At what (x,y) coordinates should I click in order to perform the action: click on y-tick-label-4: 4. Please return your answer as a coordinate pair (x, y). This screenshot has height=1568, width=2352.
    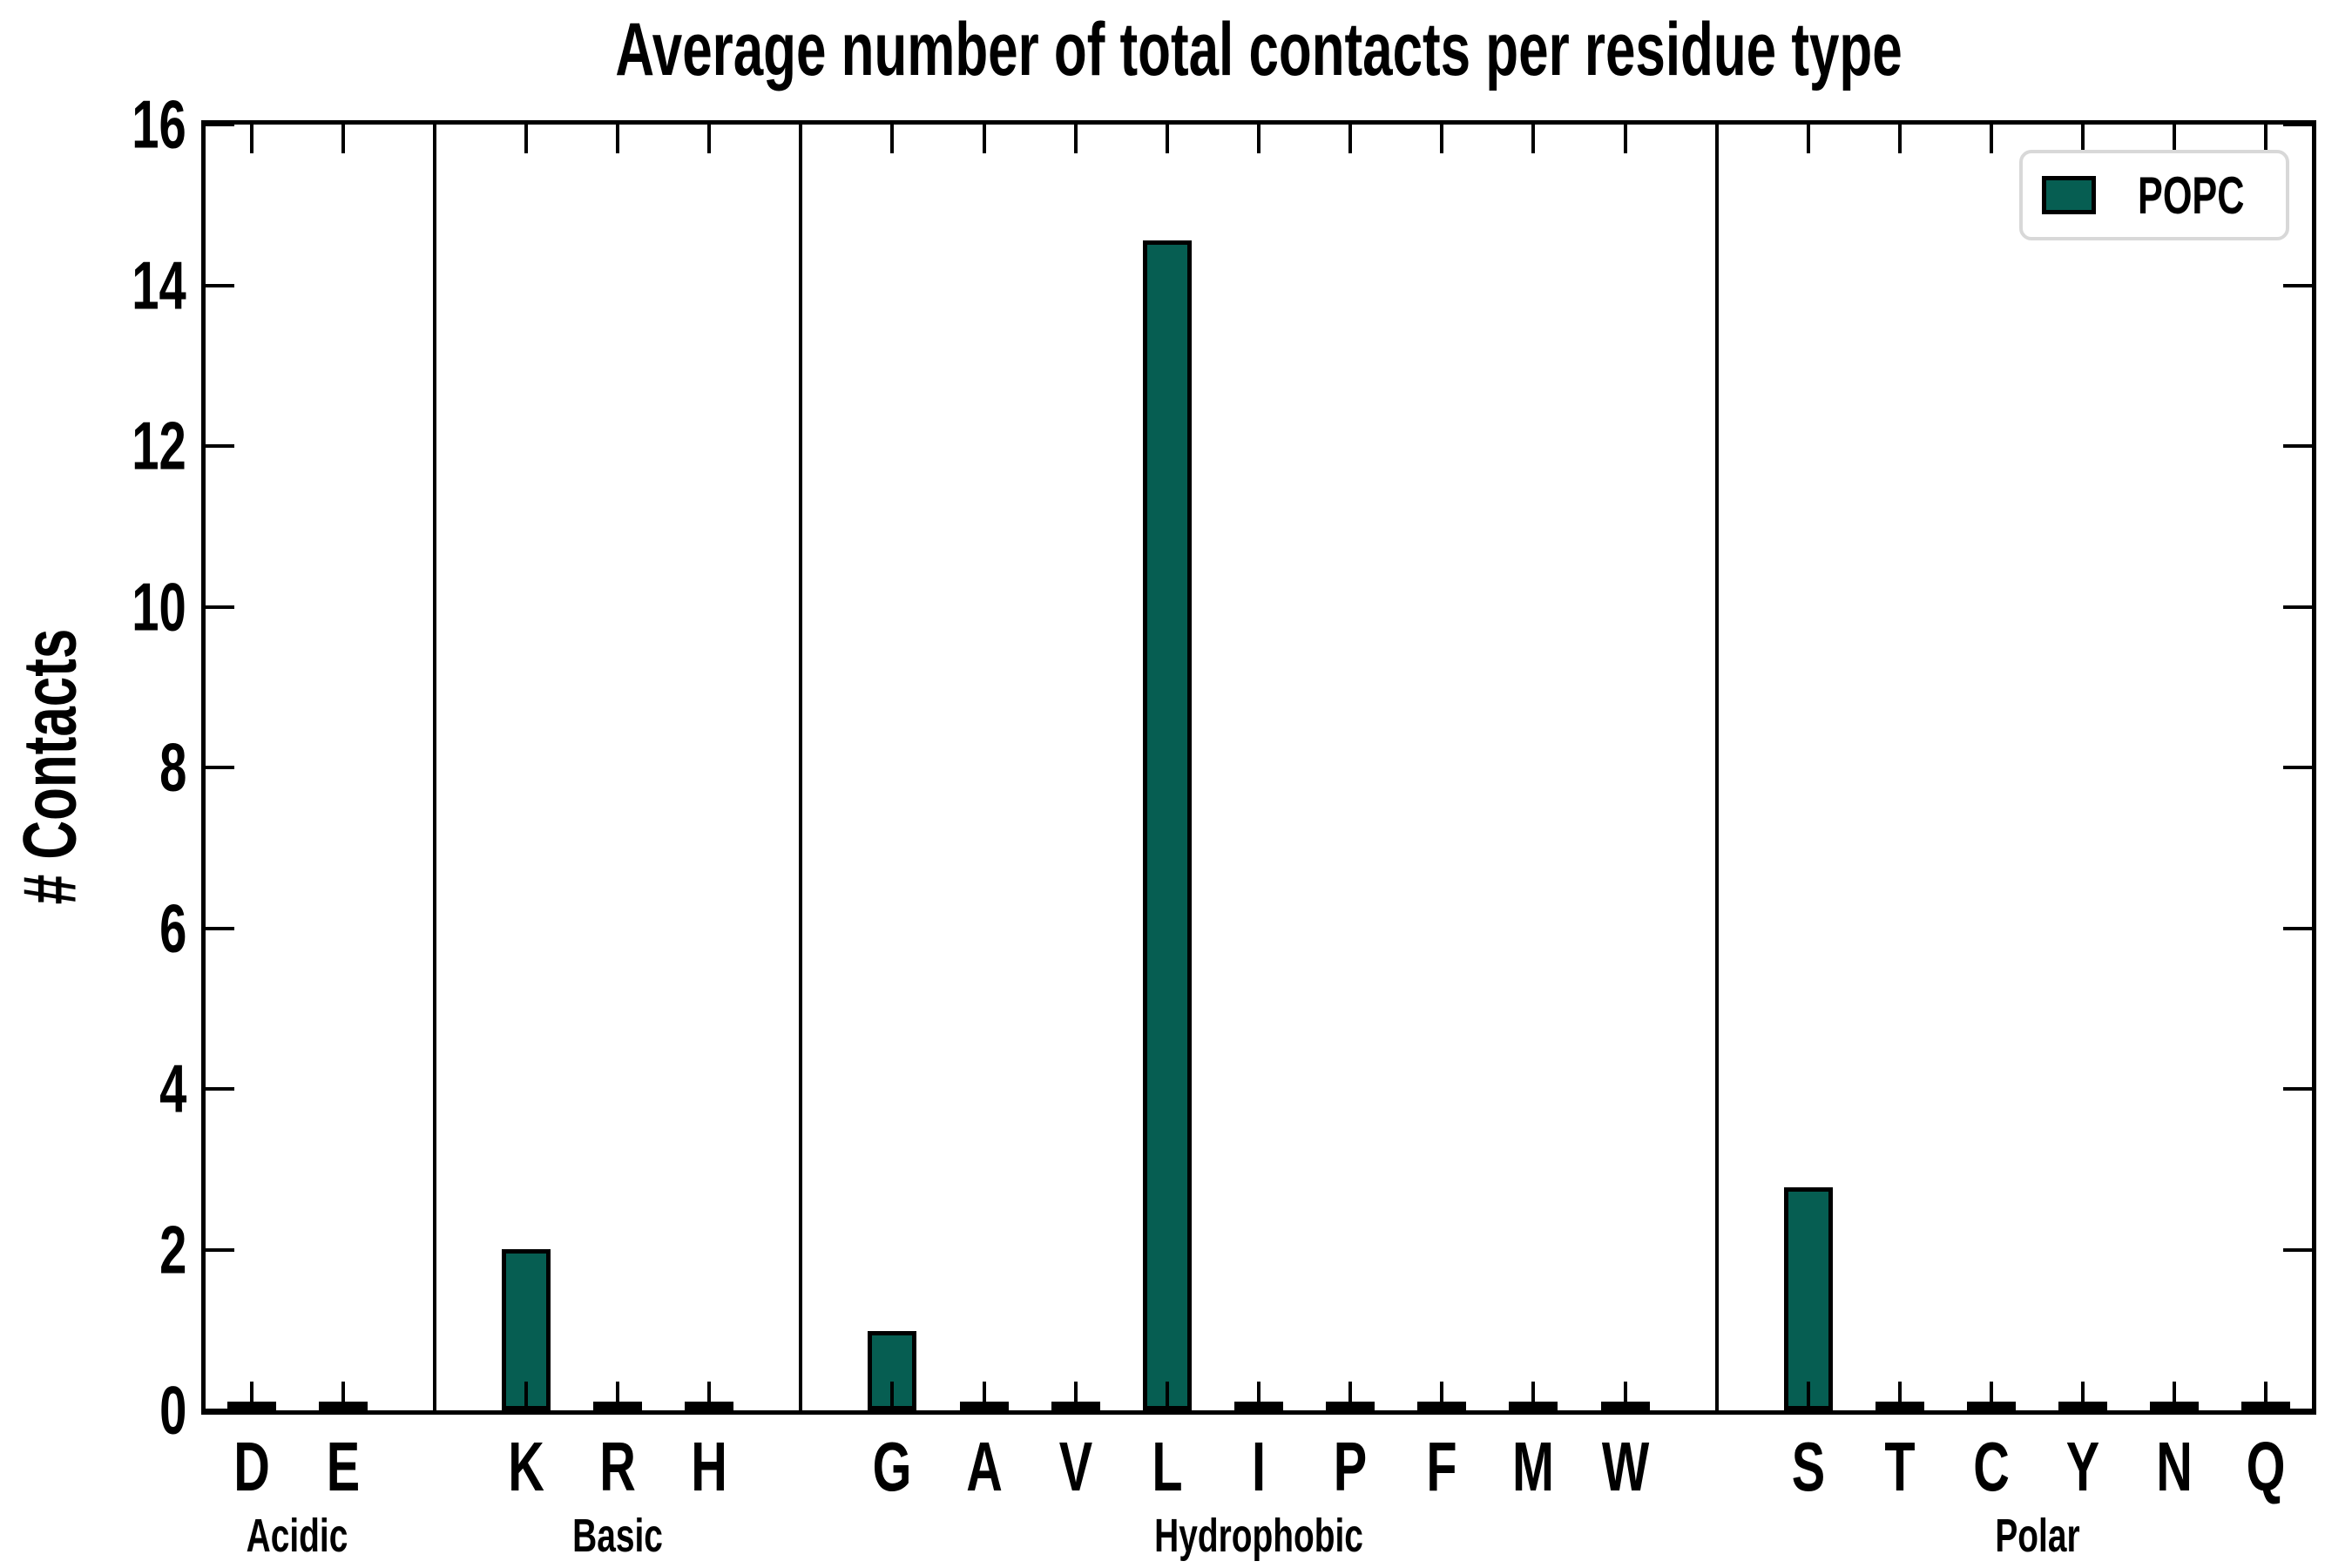
    Looking at the image, I should click on (172, 1088).